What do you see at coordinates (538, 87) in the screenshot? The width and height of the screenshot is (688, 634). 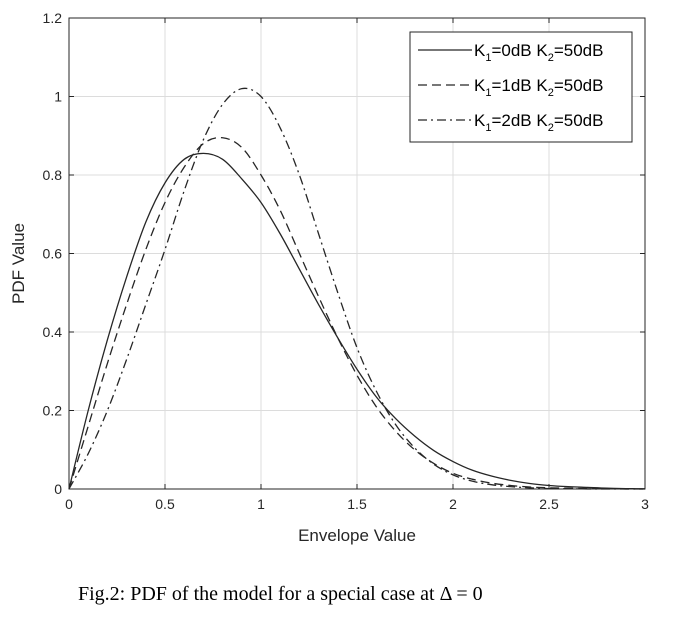 I see `legend-label-2: K1=1dB K2=50dB` at bounding box center [538, 87].